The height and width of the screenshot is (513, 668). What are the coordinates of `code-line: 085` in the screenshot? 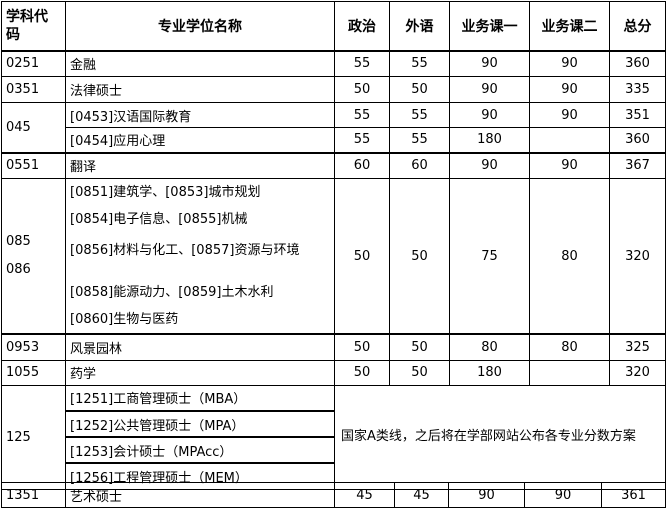 It's located at (18, 241).